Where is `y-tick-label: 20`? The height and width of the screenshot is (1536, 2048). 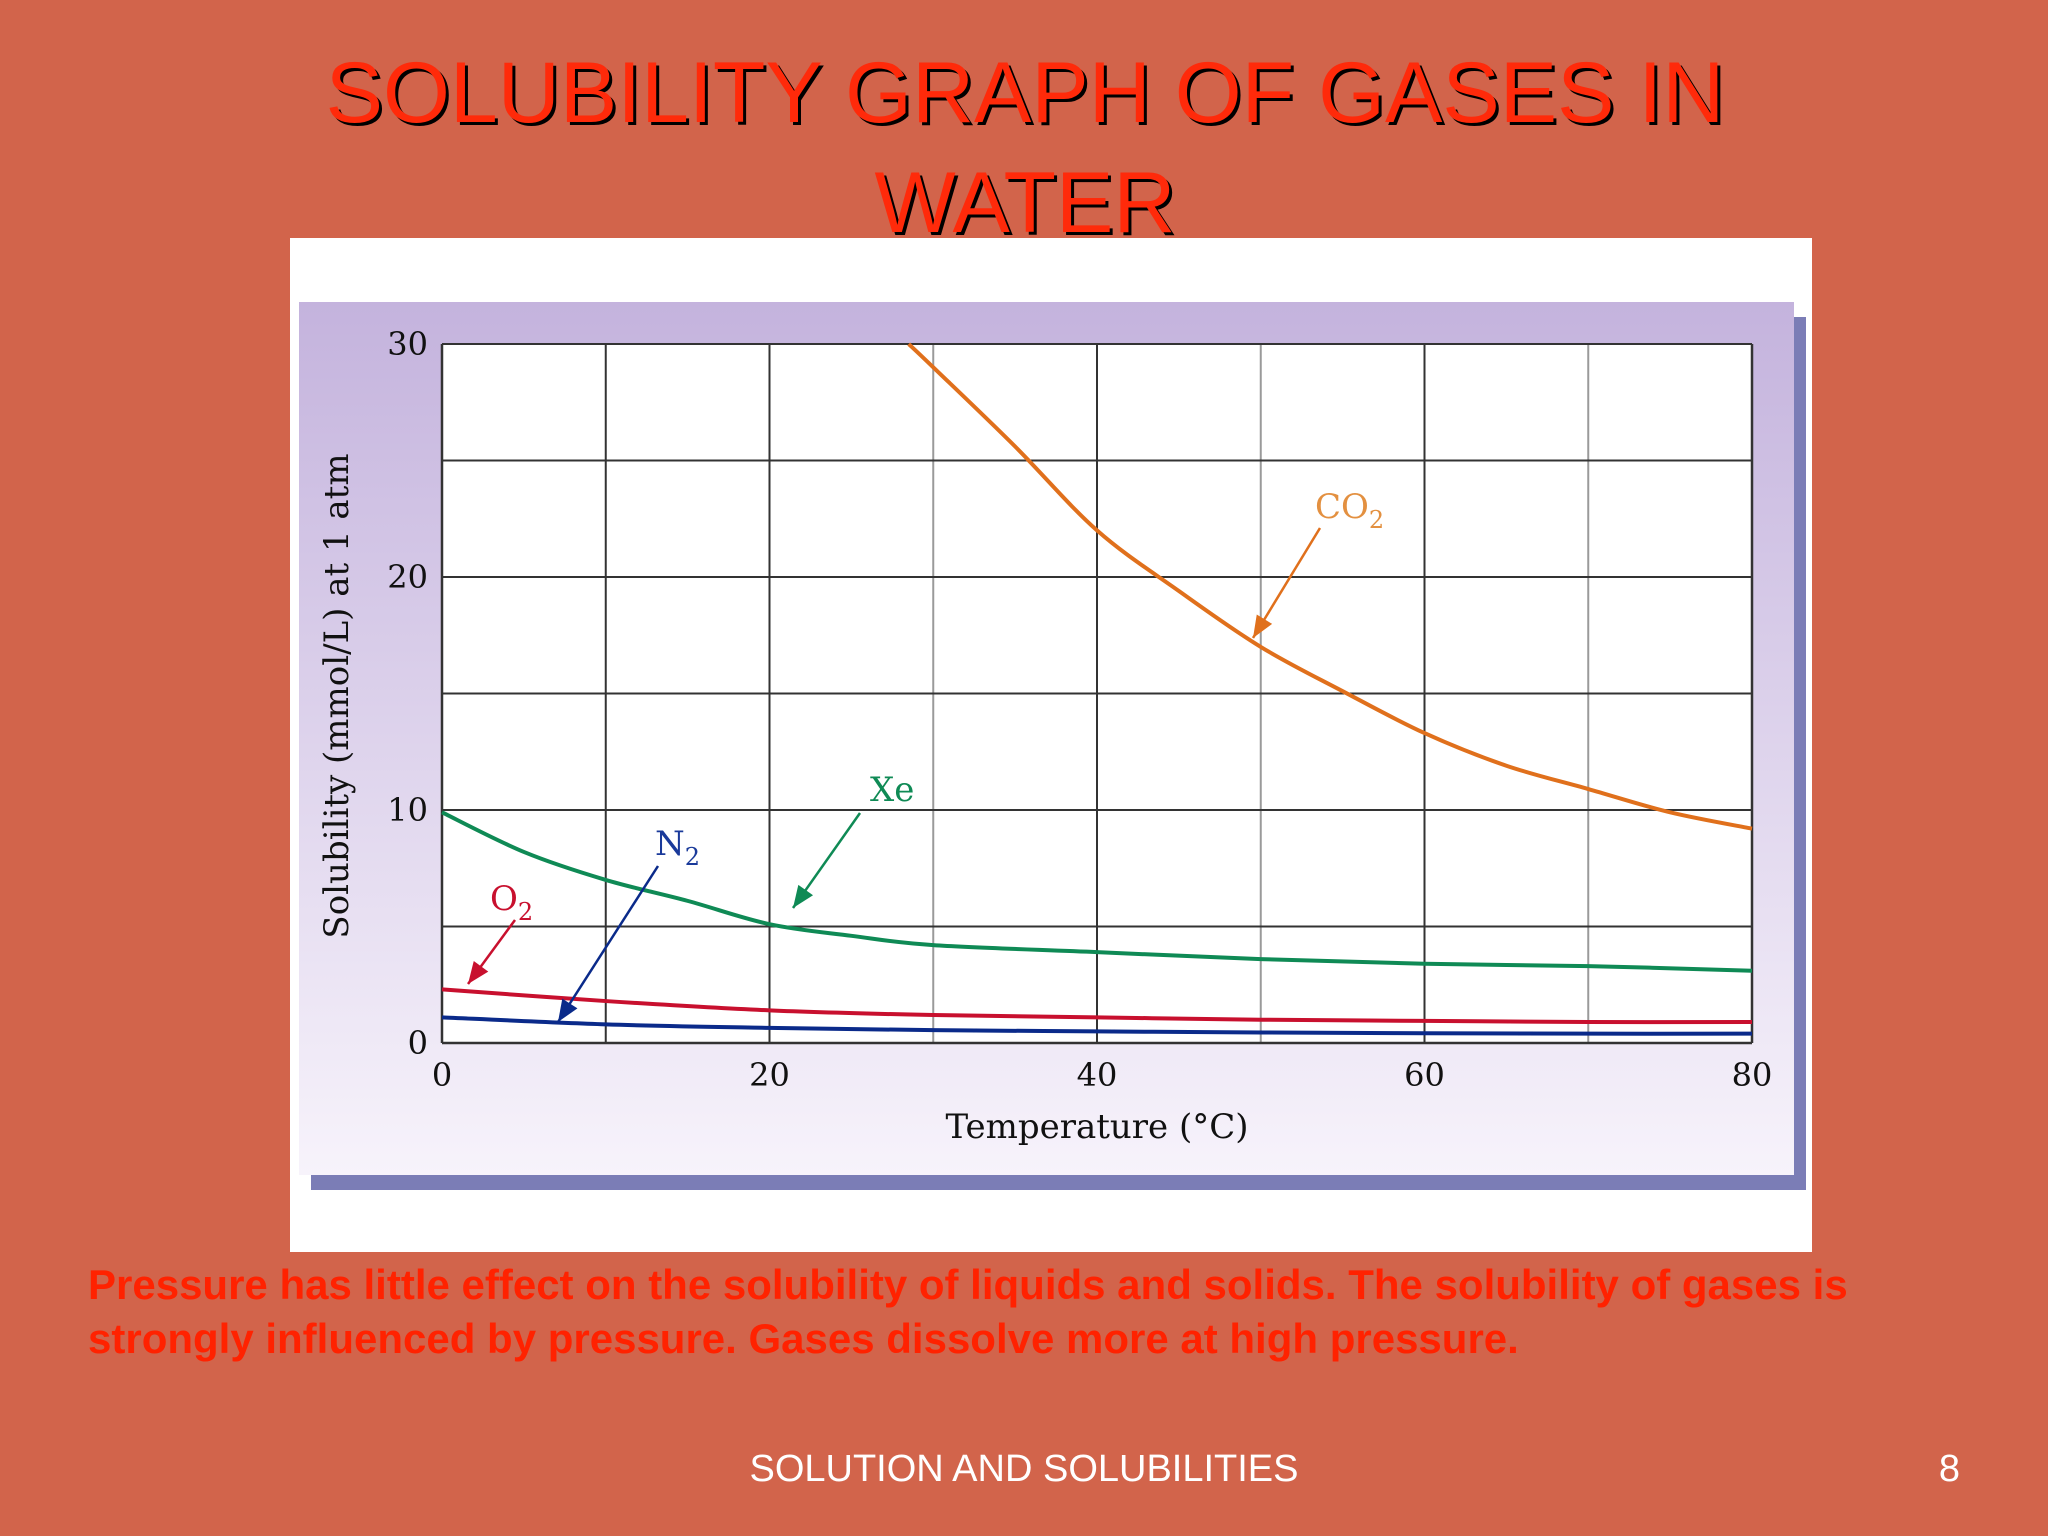 y-tick-label: 20 is located at coordinates (407, 577).